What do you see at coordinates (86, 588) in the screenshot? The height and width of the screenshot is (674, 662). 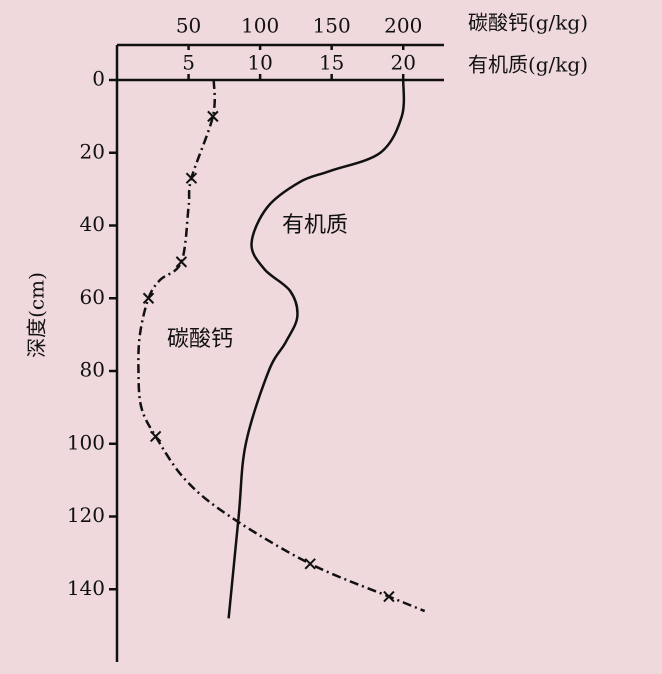 I see `y-tick-label: 140` at bounding box center [86, 588].